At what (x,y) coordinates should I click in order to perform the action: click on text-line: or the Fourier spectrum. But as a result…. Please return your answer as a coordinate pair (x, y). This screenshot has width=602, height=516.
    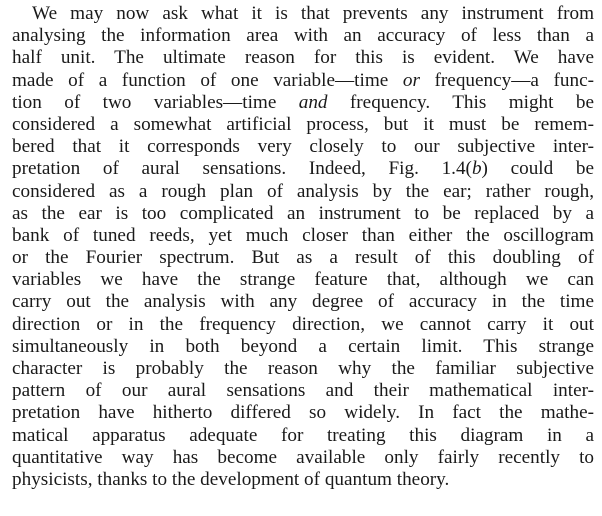
    Looking at the image, I should click on (303, 258).